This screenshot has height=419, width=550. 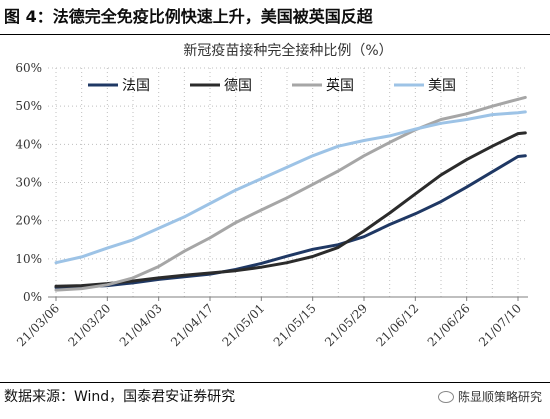 What do you see at coordinates (346, 325) in the screenshot?
I see `x-tick-label: 21/05/29` at bounding box center [346, 325].